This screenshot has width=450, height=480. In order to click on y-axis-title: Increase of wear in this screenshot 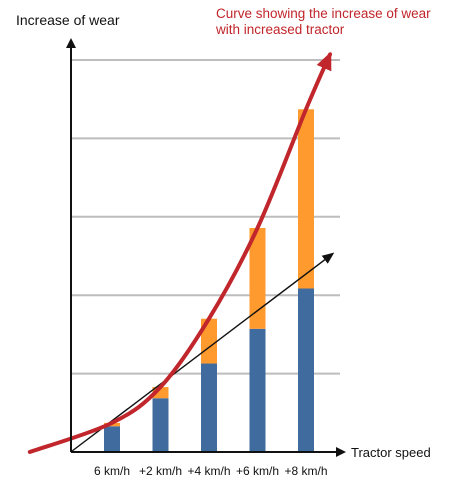, I will do `click(68, 20)`.